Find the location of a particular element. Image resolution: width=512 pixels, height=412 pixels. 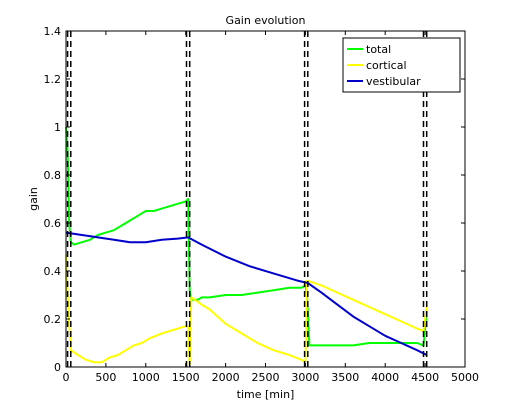

y-tick-label: 1.4 is located at coordinates (53, 31).